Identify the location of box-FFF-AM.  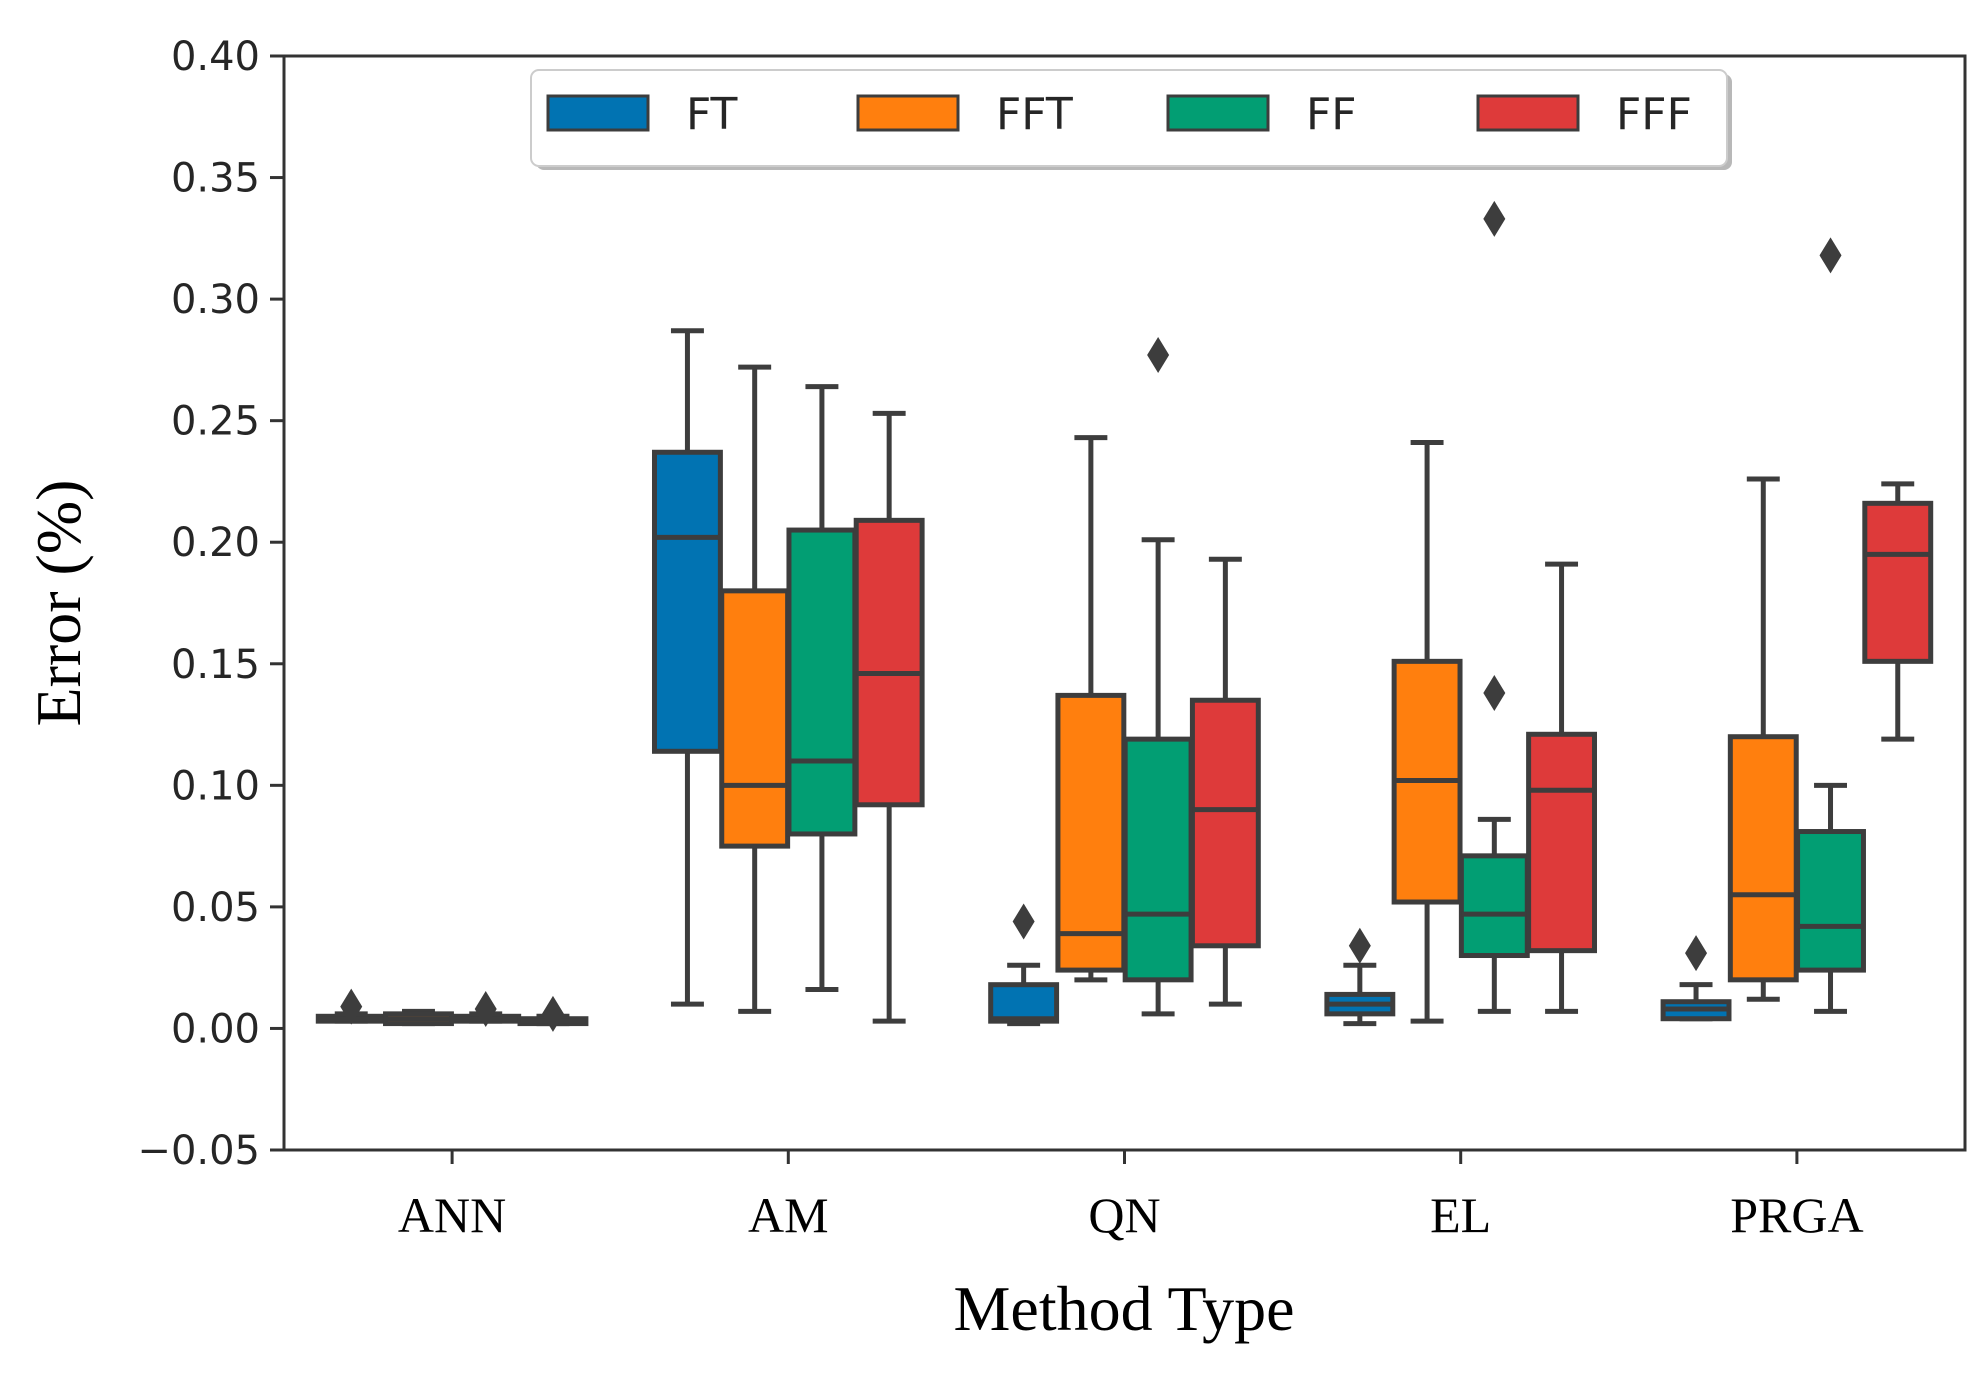
(889, 717).